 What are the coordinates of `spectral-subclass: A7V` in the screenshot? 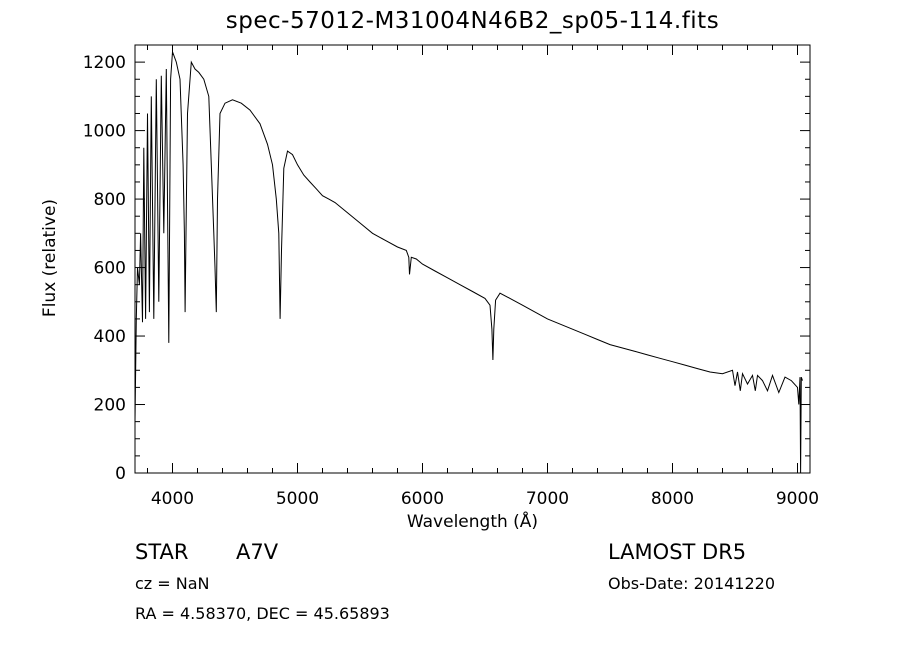 It's located at (257, 552).